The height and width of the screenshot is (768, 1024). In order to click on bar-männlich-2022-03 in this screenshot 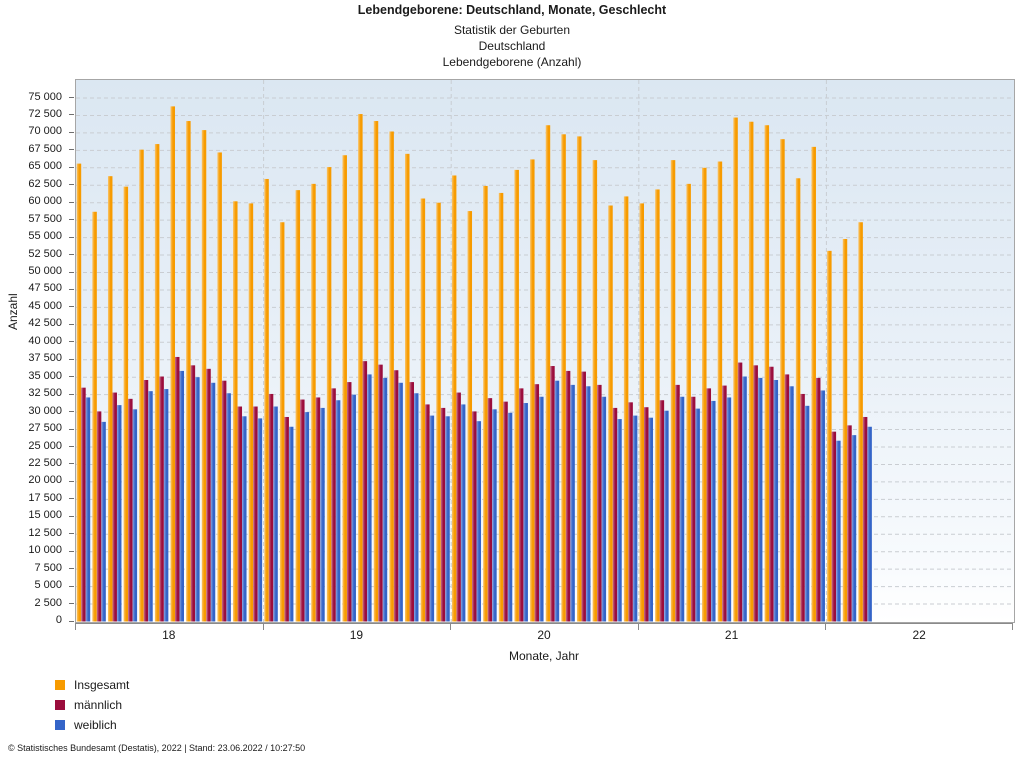, I will do `click(865, 519)`.